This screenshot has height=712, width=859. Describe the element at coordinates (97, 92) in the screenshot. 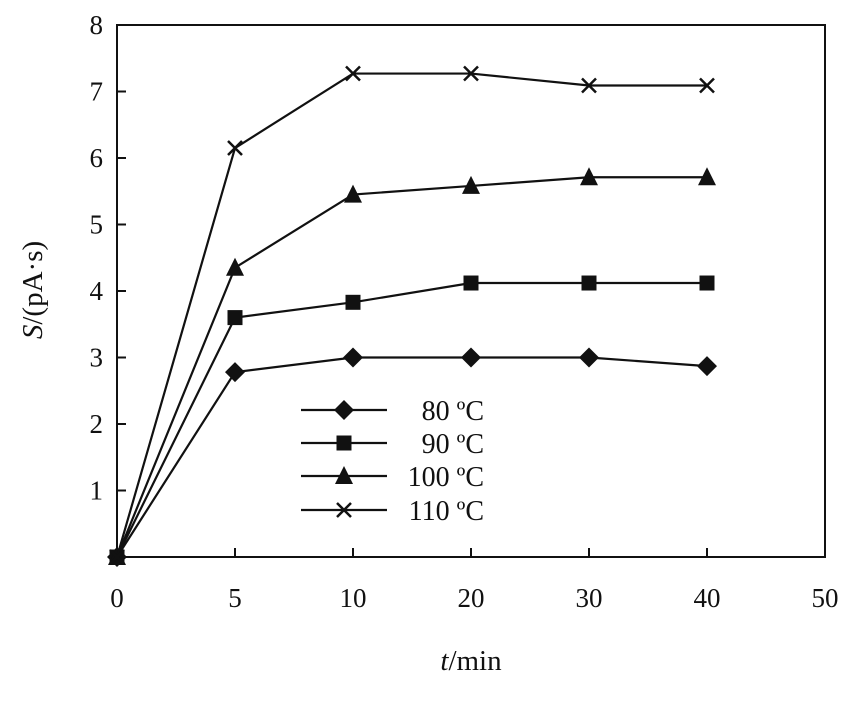

I see `y-tick-label: 7` at that location.